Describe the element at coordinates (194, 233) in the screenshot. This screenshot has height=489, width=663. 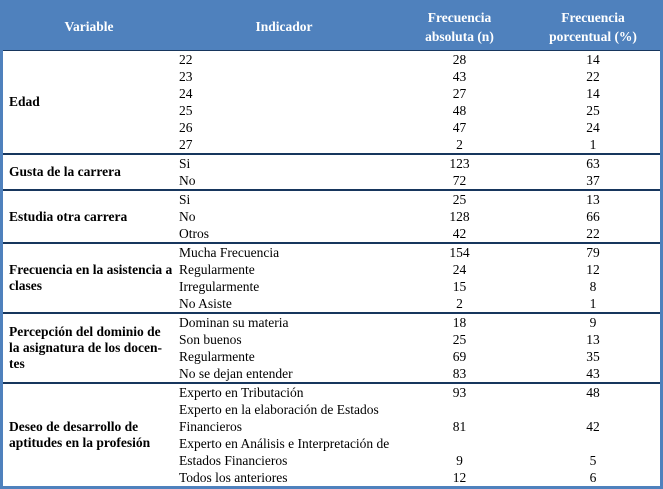
I see `indicator-cell: Otros` at that location.